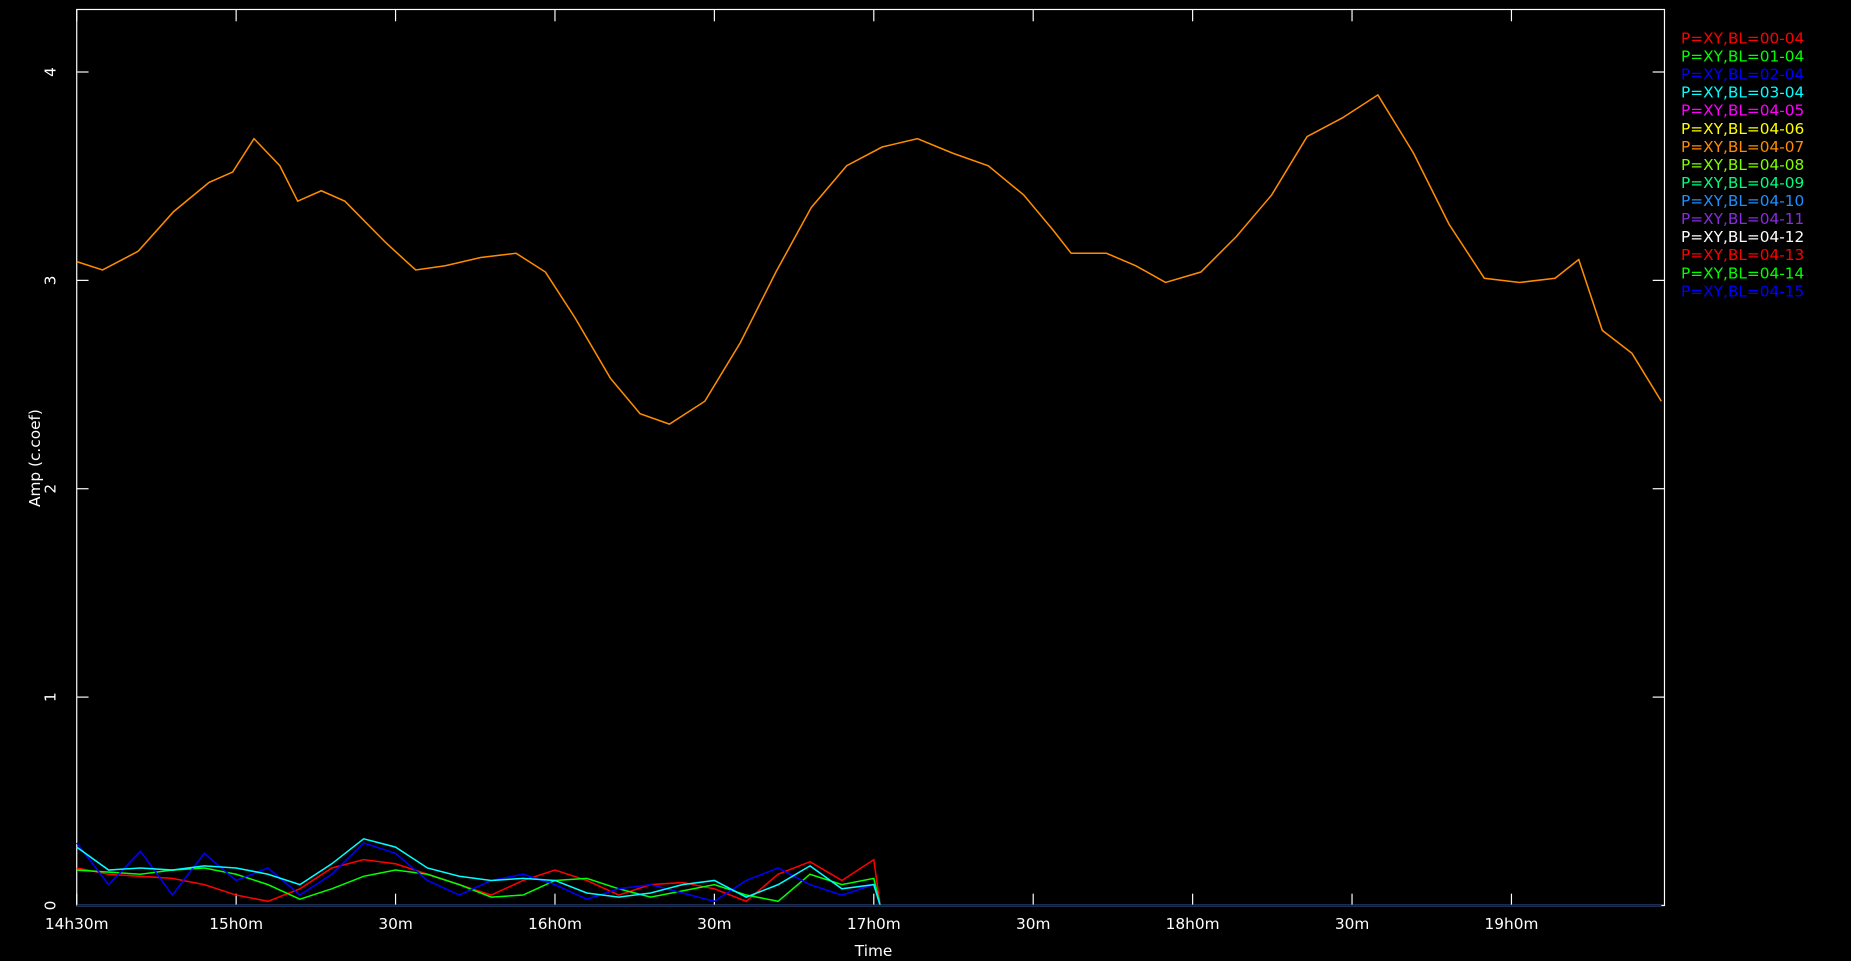 The image size is (1851, 961). I want to click on x-tick-label: 18h0m, so click(1193, 924).